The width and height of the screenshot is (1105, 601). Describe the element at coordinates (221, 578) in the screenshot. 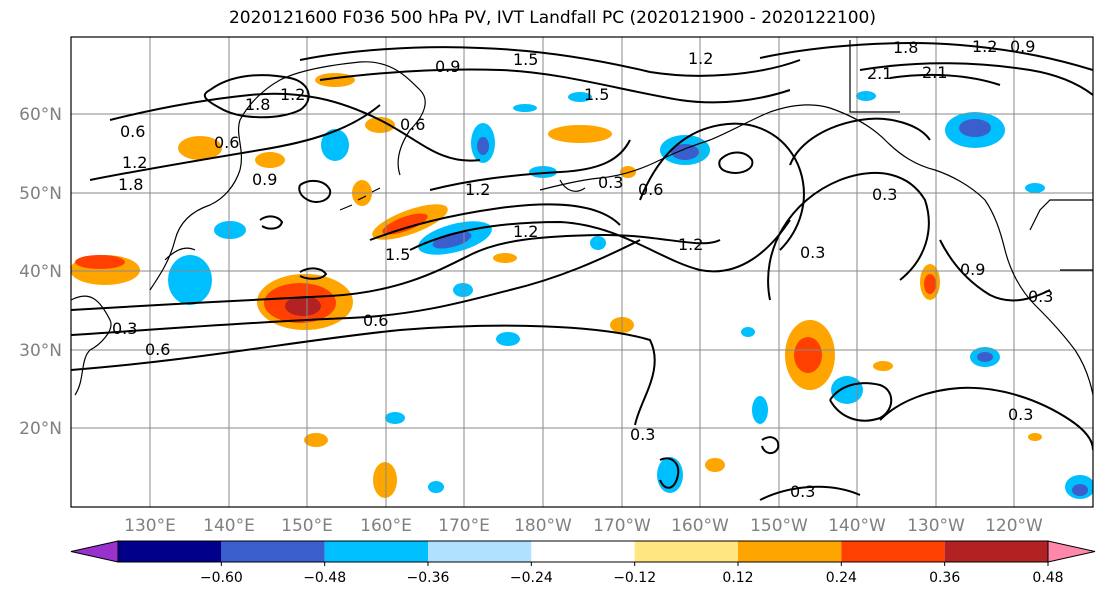

I see `colorbar-tick-label: −0.60` at that location.